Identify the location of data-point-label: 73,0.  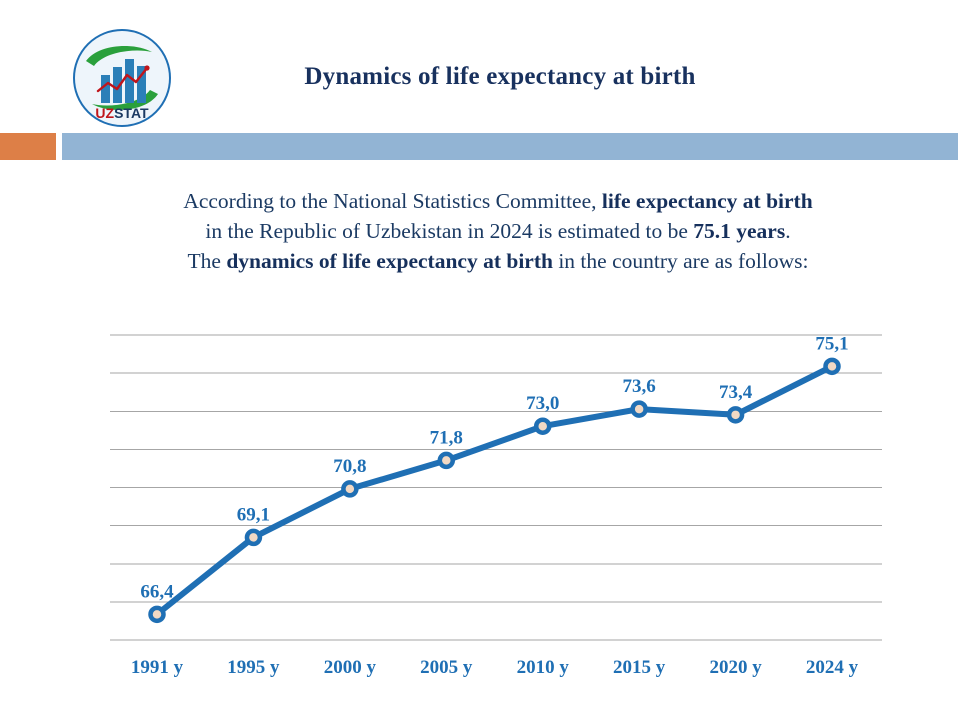
(542, 403).